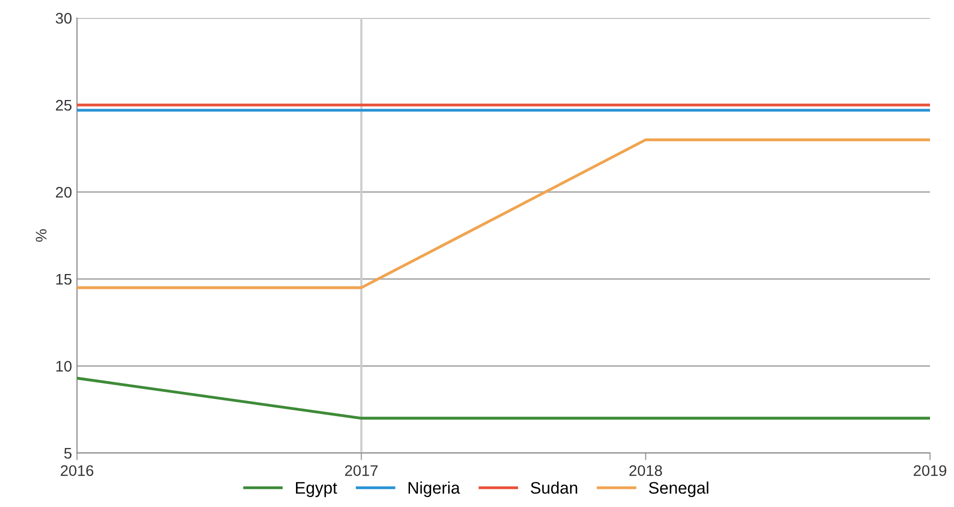 The image size is (954, 507). I want to click on legend-label: Senegal, so click(678, 490).